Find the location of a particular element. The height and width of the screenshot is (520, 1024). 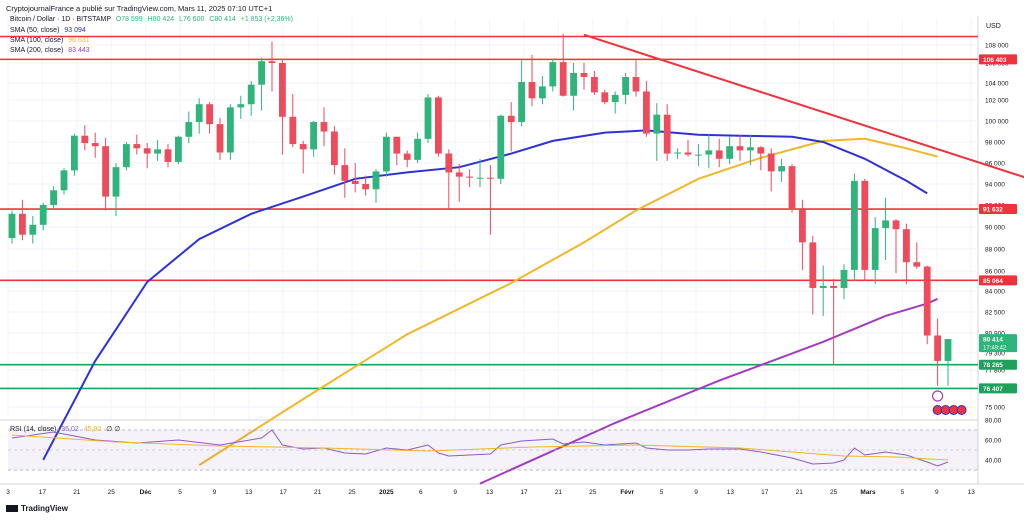

rsi-ma-line is located at coordinates (480, 447).